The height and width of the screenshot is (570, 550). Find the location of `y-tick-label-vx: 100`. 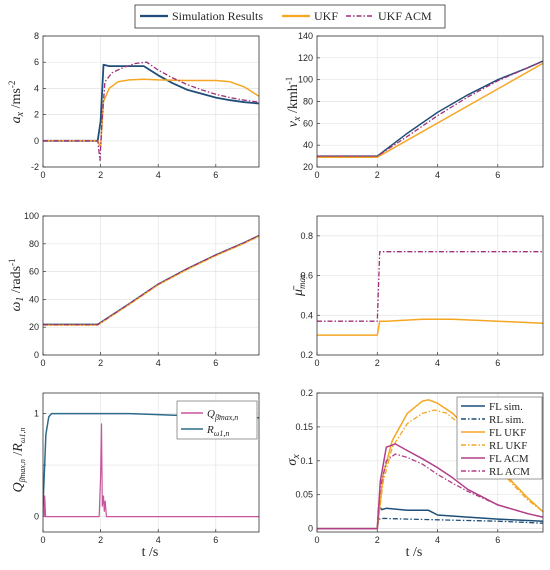

y-tick-label-vx: 100 is located at coordinates (305, 80).